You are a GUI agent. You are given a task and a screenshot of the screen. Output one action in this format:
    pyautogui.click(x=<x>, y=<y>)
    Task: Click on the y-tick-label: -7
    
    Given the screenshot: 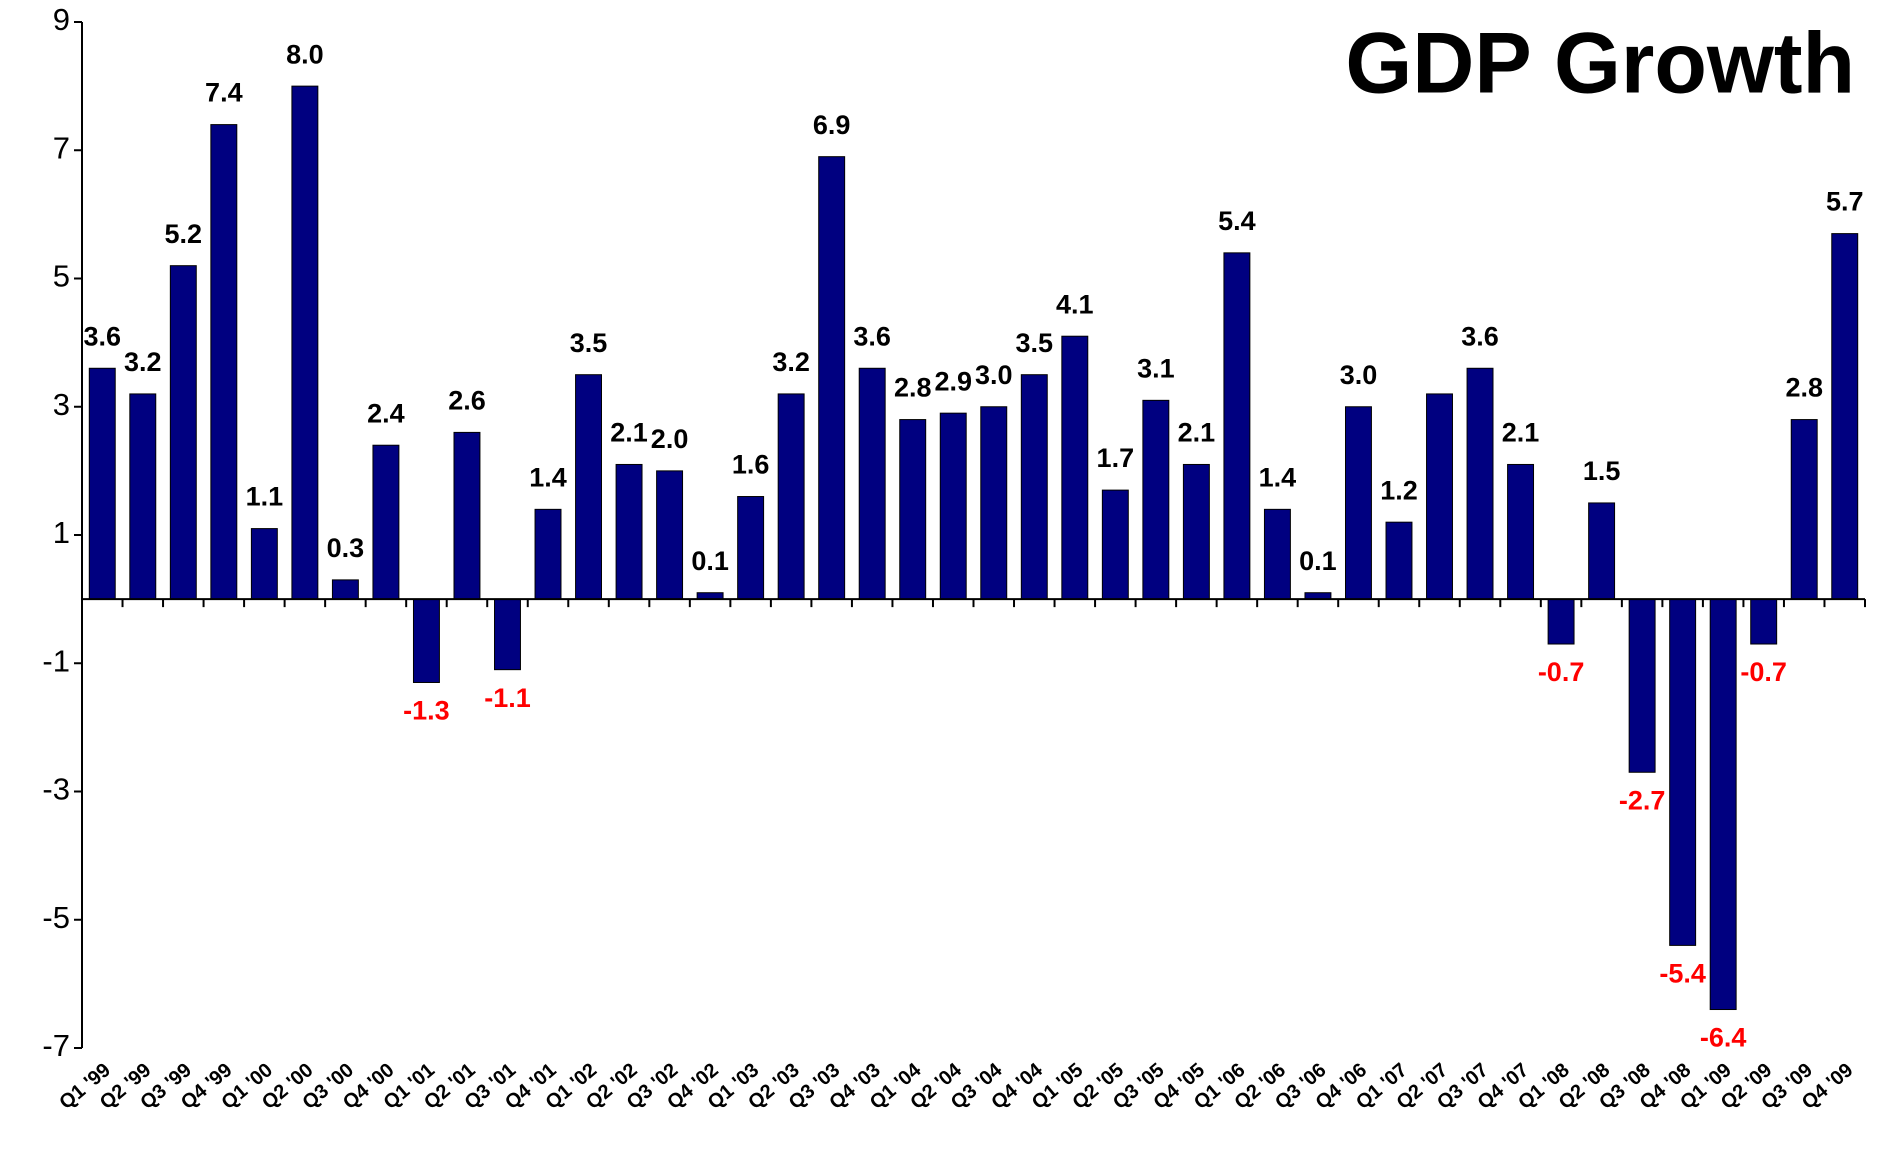 What is the action you would take?
    pyautogui.click(x=56, y=1045)
    